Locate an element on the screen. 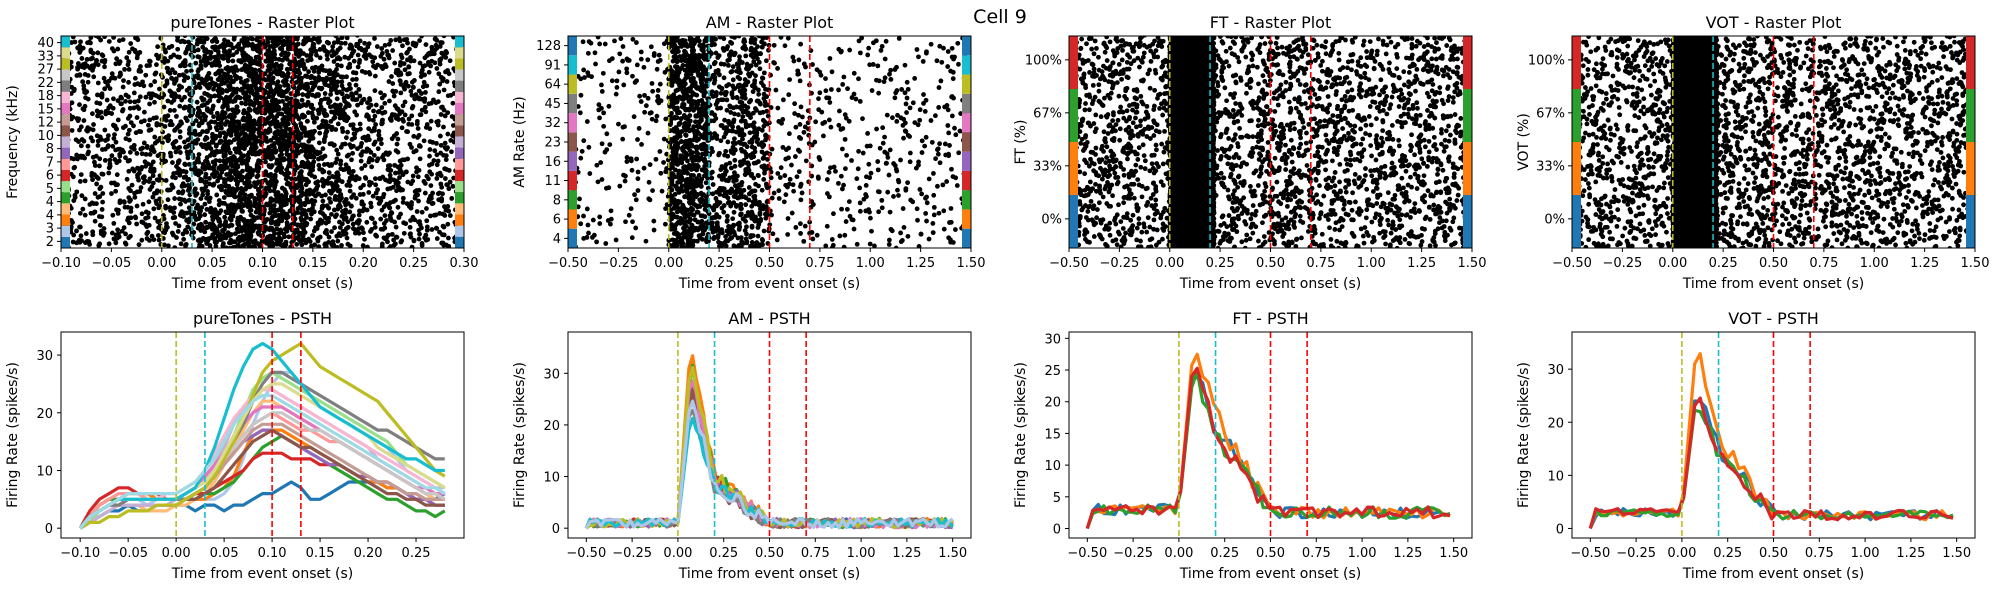  x-axis-label: Time from event onset (s) is located at coordinates (262, 284).